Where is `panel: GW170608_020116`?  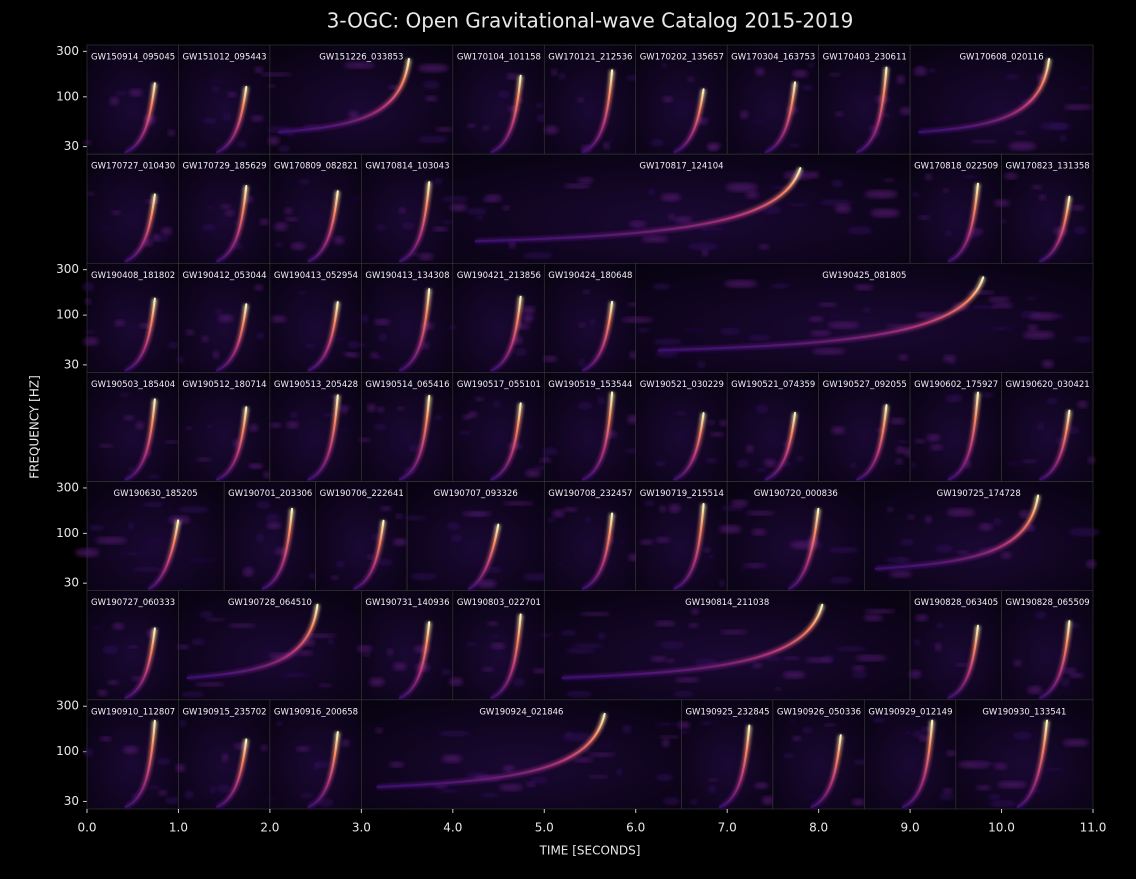
panel: GW170608_020116 is located at coordinates (1001, 99).